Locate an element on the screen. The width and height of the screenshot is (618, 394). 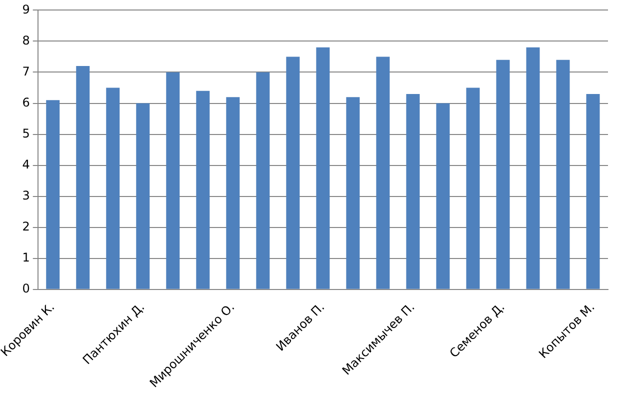
y-tick-label: 9 is located at coordinates (26, 9).